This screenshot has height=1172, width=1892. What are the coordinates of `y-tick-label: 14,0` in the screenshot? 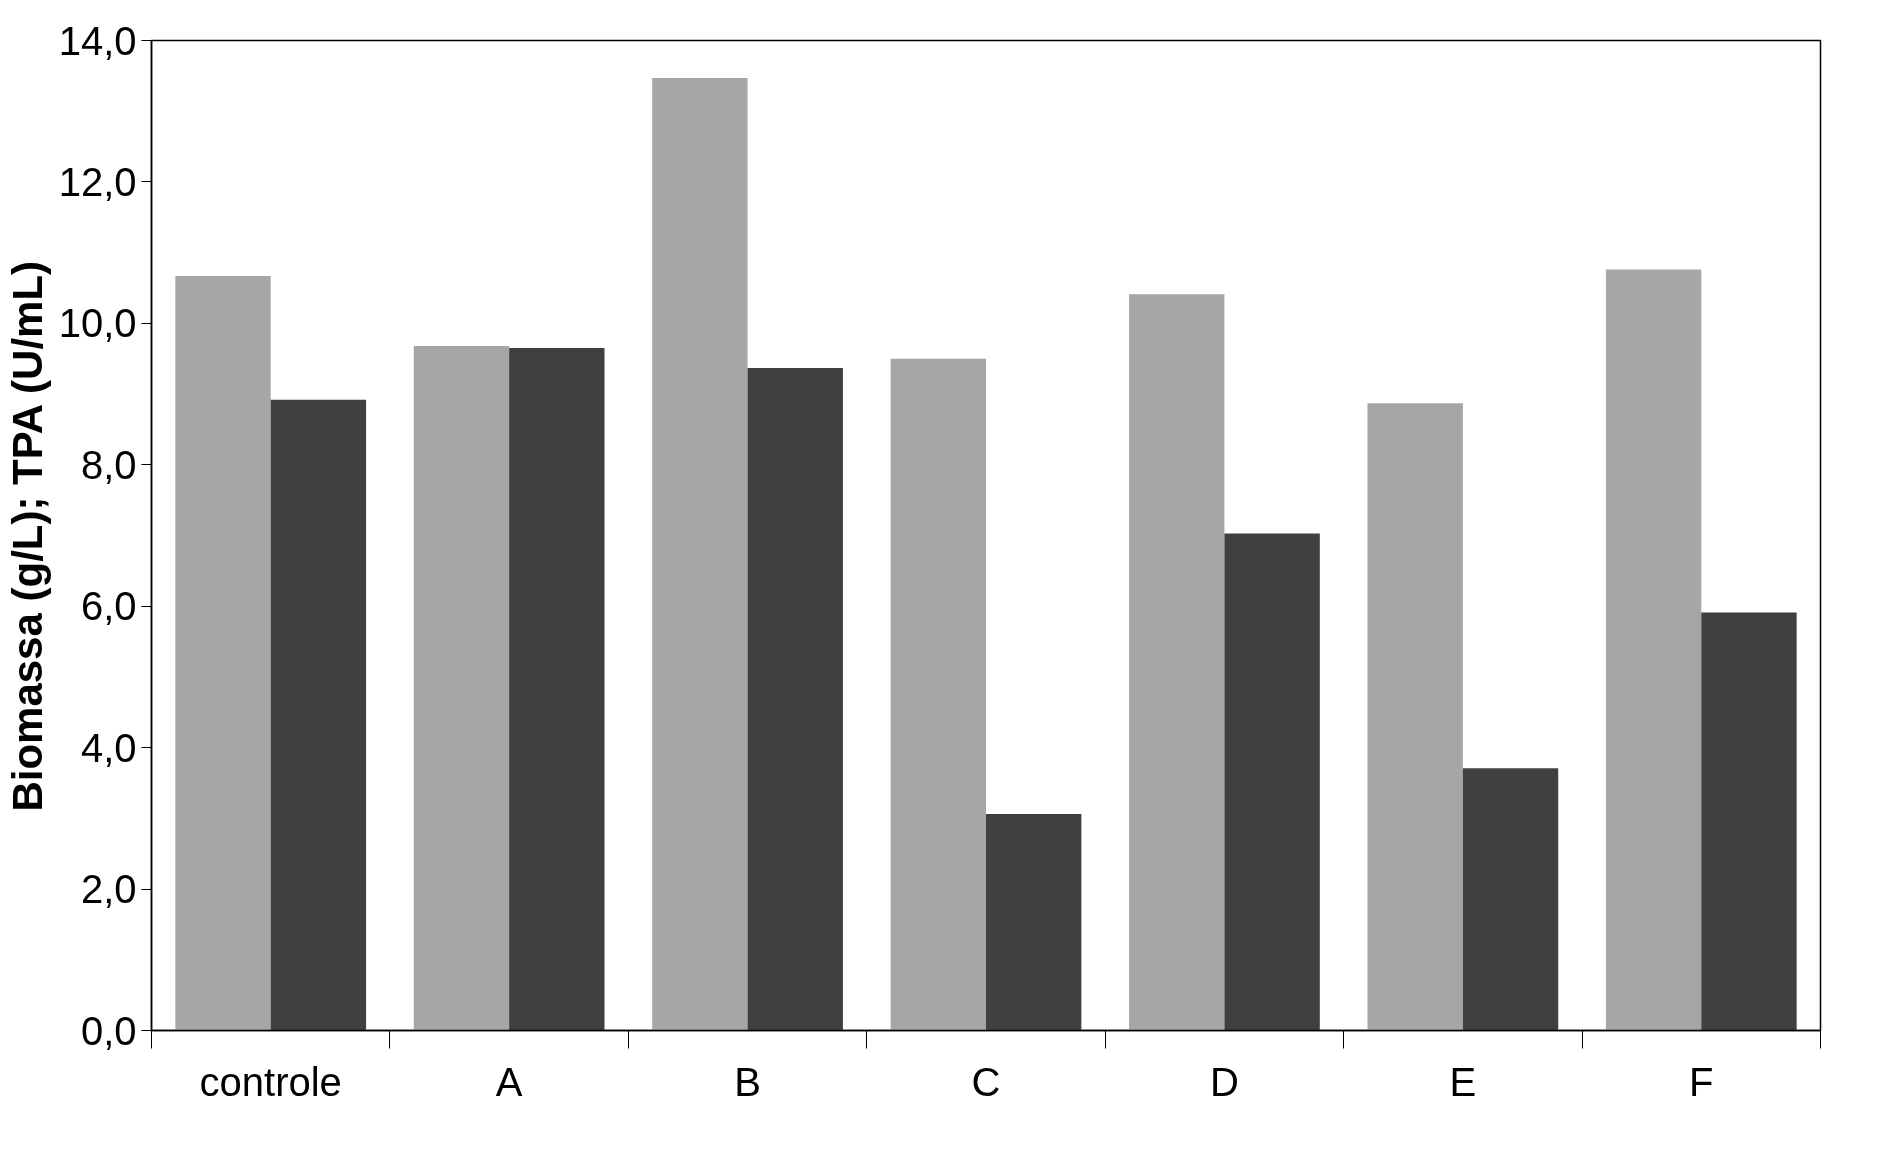 It's located at (97, 40).